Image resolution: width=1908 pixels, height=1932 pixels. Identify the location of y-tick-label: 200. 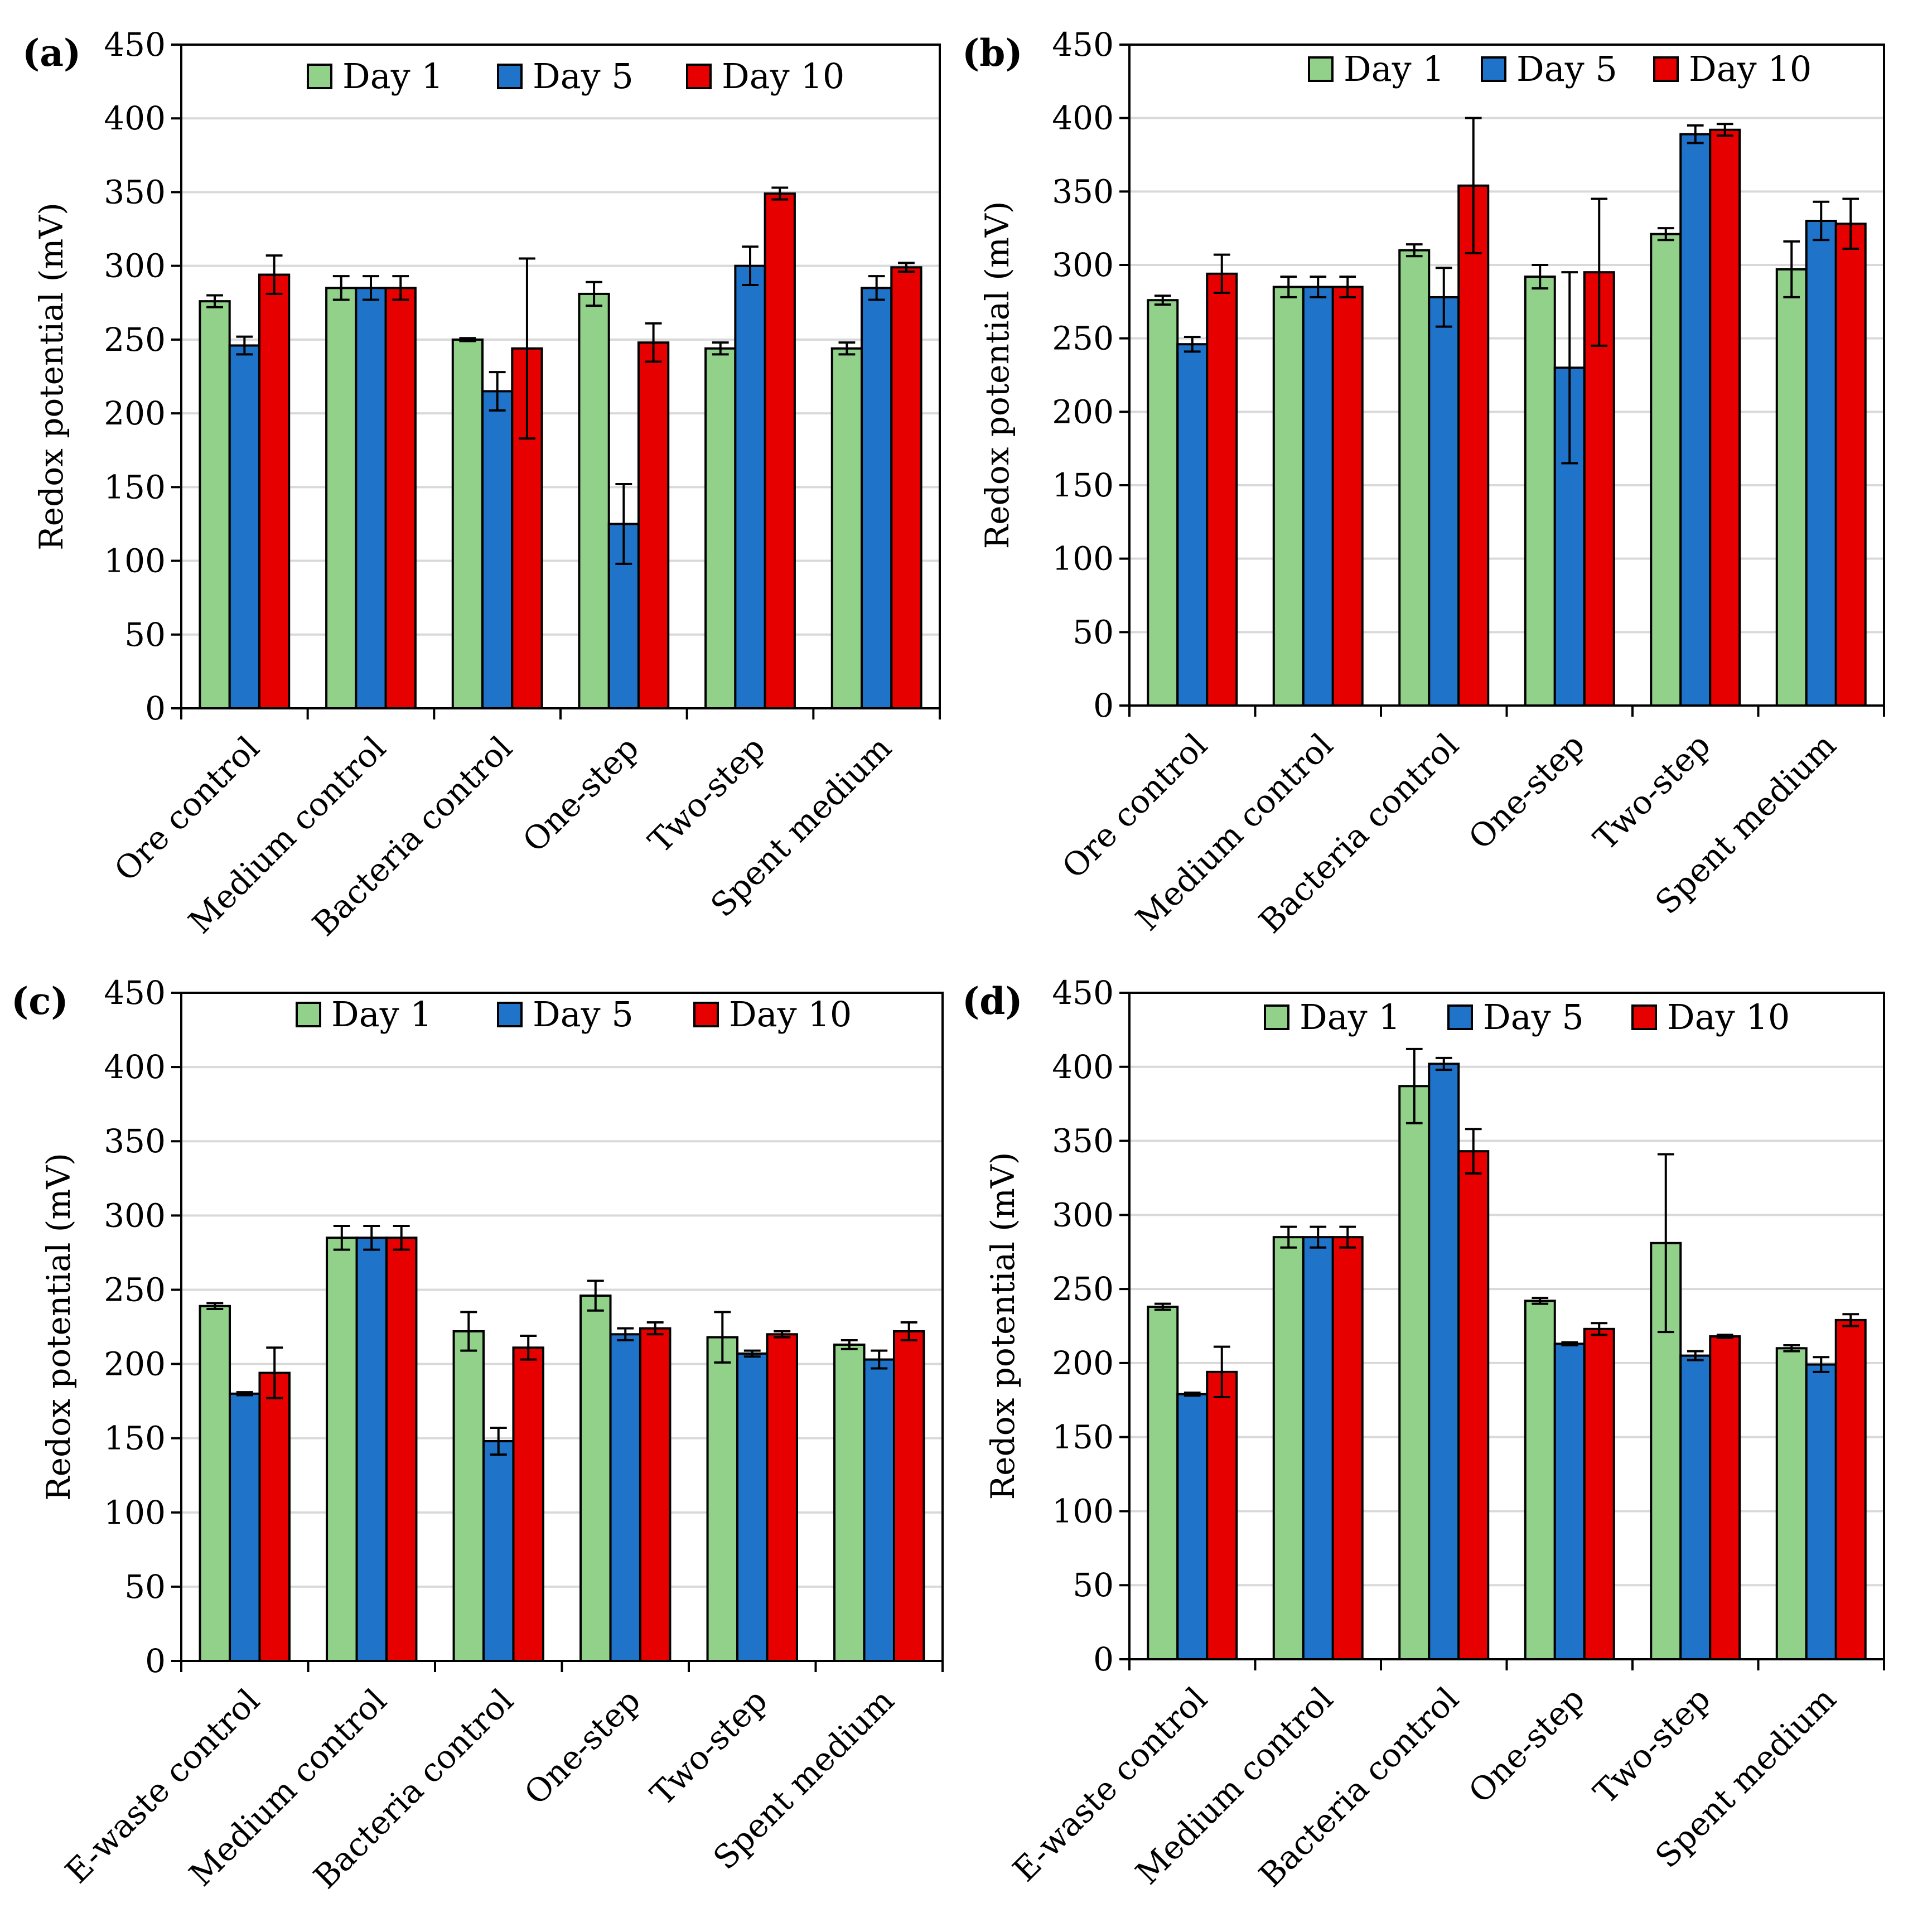
(1083, 412).